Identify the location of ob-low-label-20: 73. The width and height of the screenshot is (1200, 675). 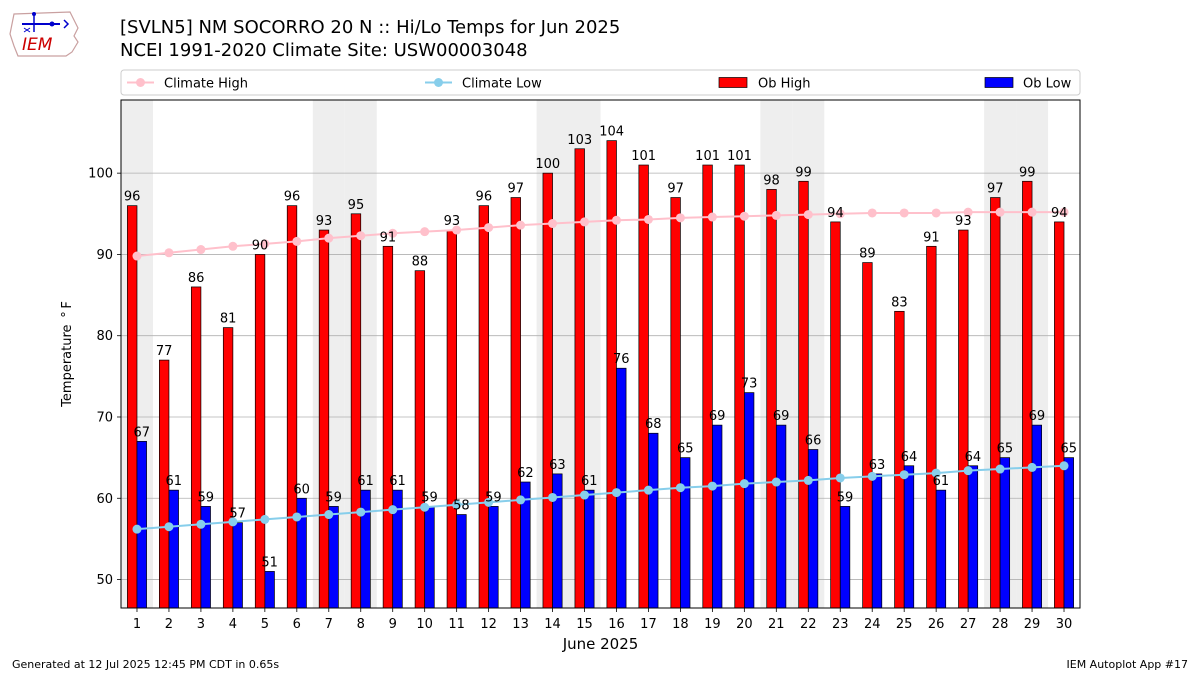
(749, 384).